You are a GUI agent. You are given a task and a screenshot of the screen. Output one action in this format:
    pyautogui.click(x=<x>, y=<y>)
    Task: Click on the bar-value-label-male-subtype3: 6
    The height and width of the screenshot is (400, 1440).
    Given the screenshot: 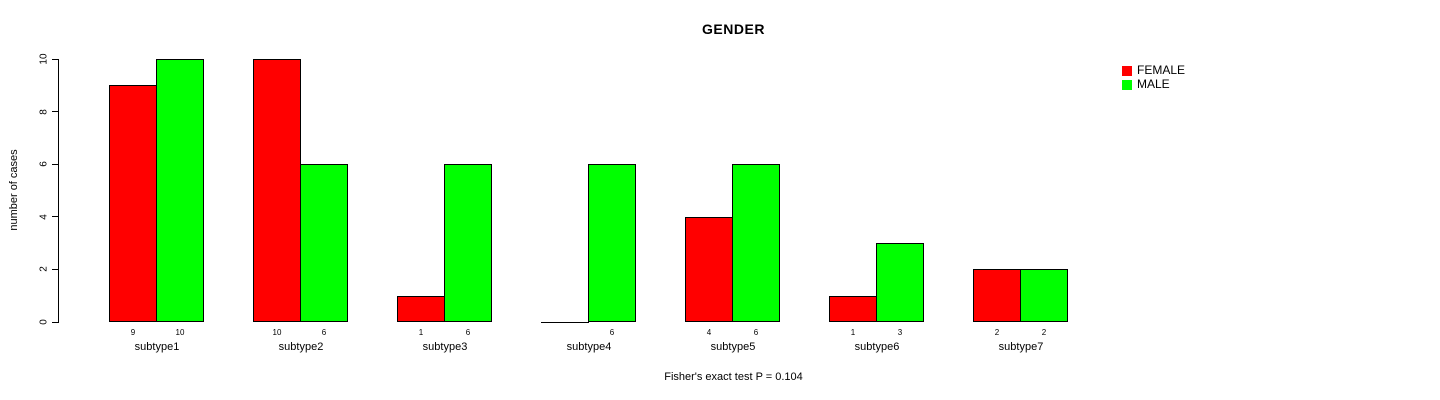 What is the action you would take?
    pyautogui.click(x=468, y=332)
    